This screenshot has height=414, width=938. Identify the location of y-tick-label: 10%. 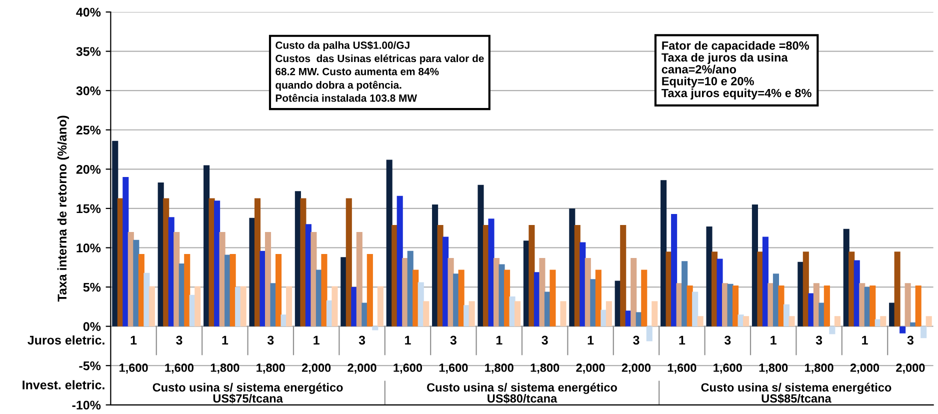
(88, 248).